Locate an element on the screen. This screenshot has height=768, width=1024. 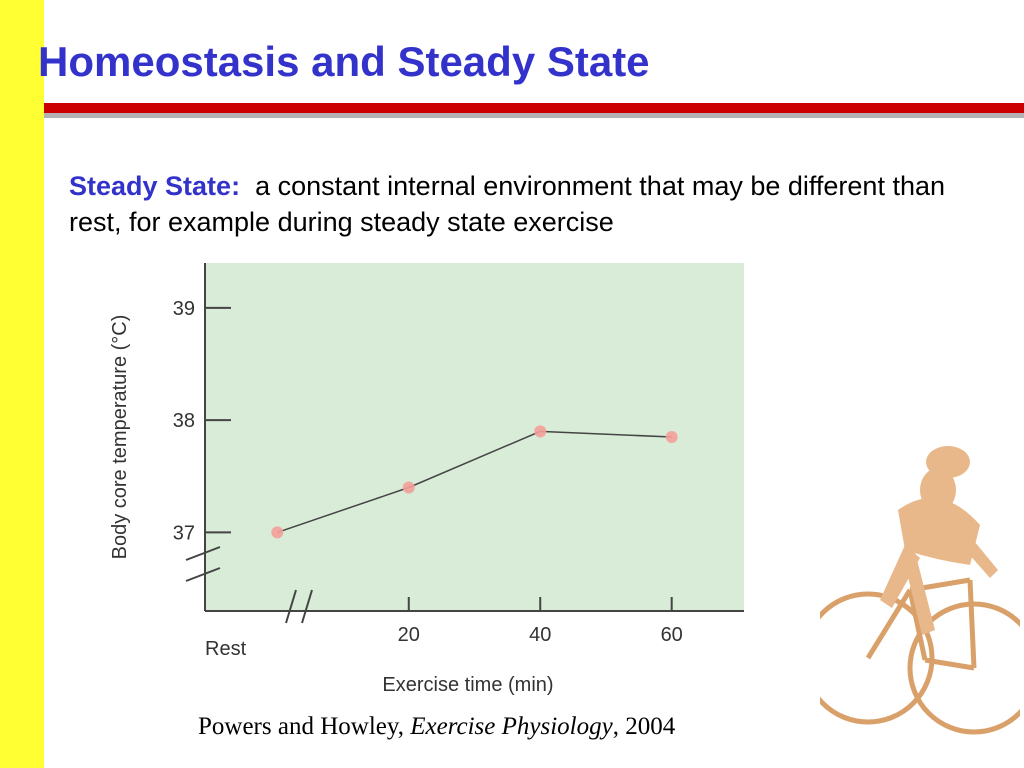
citation-book-title: Exercise Physiology is located at coordinates (511, 726).